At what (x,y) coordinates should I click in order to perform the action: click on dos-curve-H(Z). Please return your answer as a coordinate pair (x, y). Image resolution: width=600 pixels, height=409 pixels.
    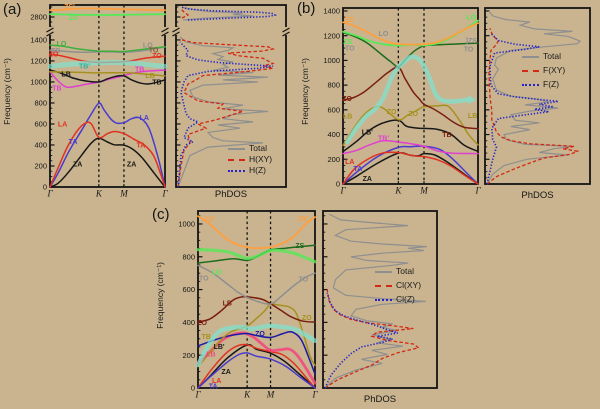
    Looking at the image, I should click on (225, 114).